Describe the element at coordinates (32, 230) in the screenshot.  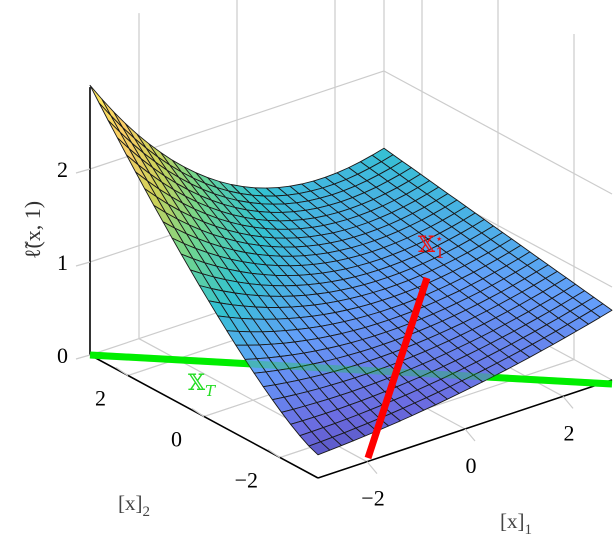
I see `z-axis-label: ℓ̃(x, 1)` at that location.